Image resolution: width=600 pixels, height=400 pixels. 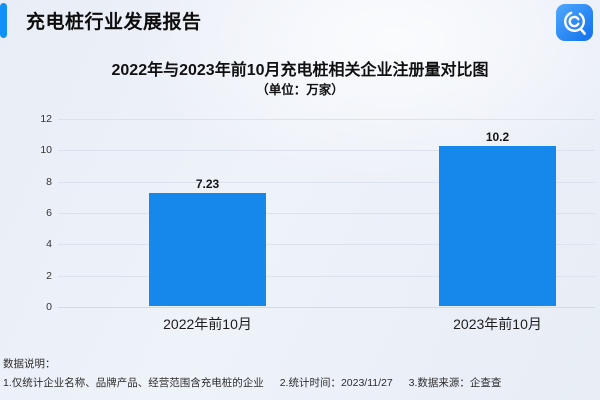 I want to click on note-item-scope: 1.仅统计企业名称、品牌产品、经营范围含充电桩的企业, so click(x=133, y=383).